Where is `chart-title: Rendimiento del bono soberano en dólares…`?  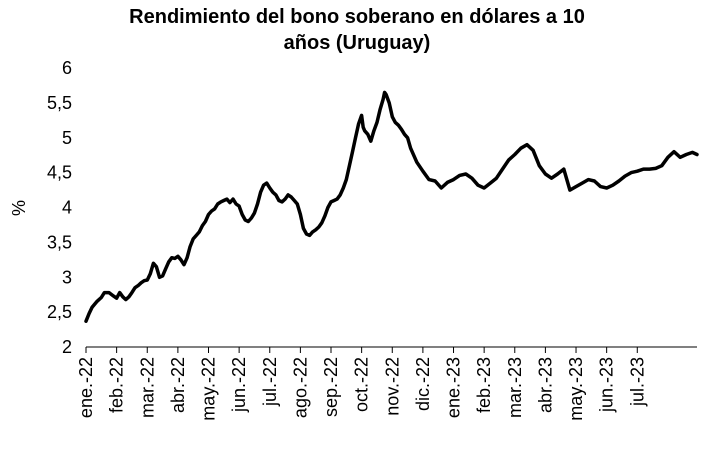 chart-title: Rendimiento del bono soberano en dólares… is located at coordinates (357, 30).